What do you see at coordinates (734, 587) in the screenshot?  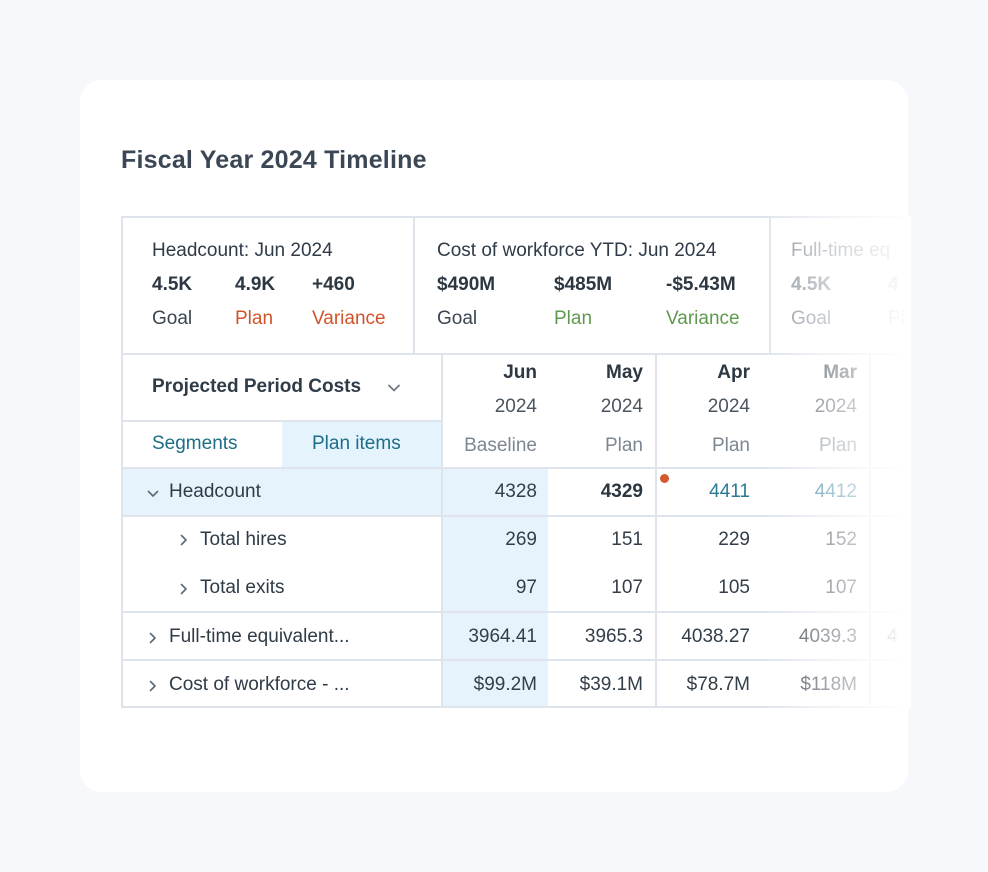 I see `table-cell: 105` at bounding box center [734, 587].